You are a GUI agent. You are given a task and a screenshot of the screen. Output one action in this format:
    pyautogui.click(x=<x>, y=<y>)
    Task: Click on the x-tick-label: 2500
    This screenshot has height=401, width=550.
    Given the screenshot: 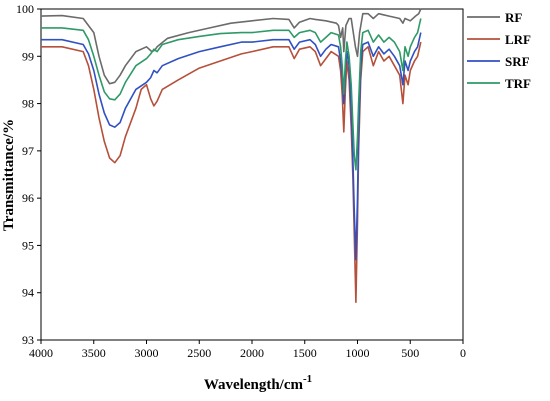 What is the action you would take?
    pyautogui.click(x=199, y=353)
    